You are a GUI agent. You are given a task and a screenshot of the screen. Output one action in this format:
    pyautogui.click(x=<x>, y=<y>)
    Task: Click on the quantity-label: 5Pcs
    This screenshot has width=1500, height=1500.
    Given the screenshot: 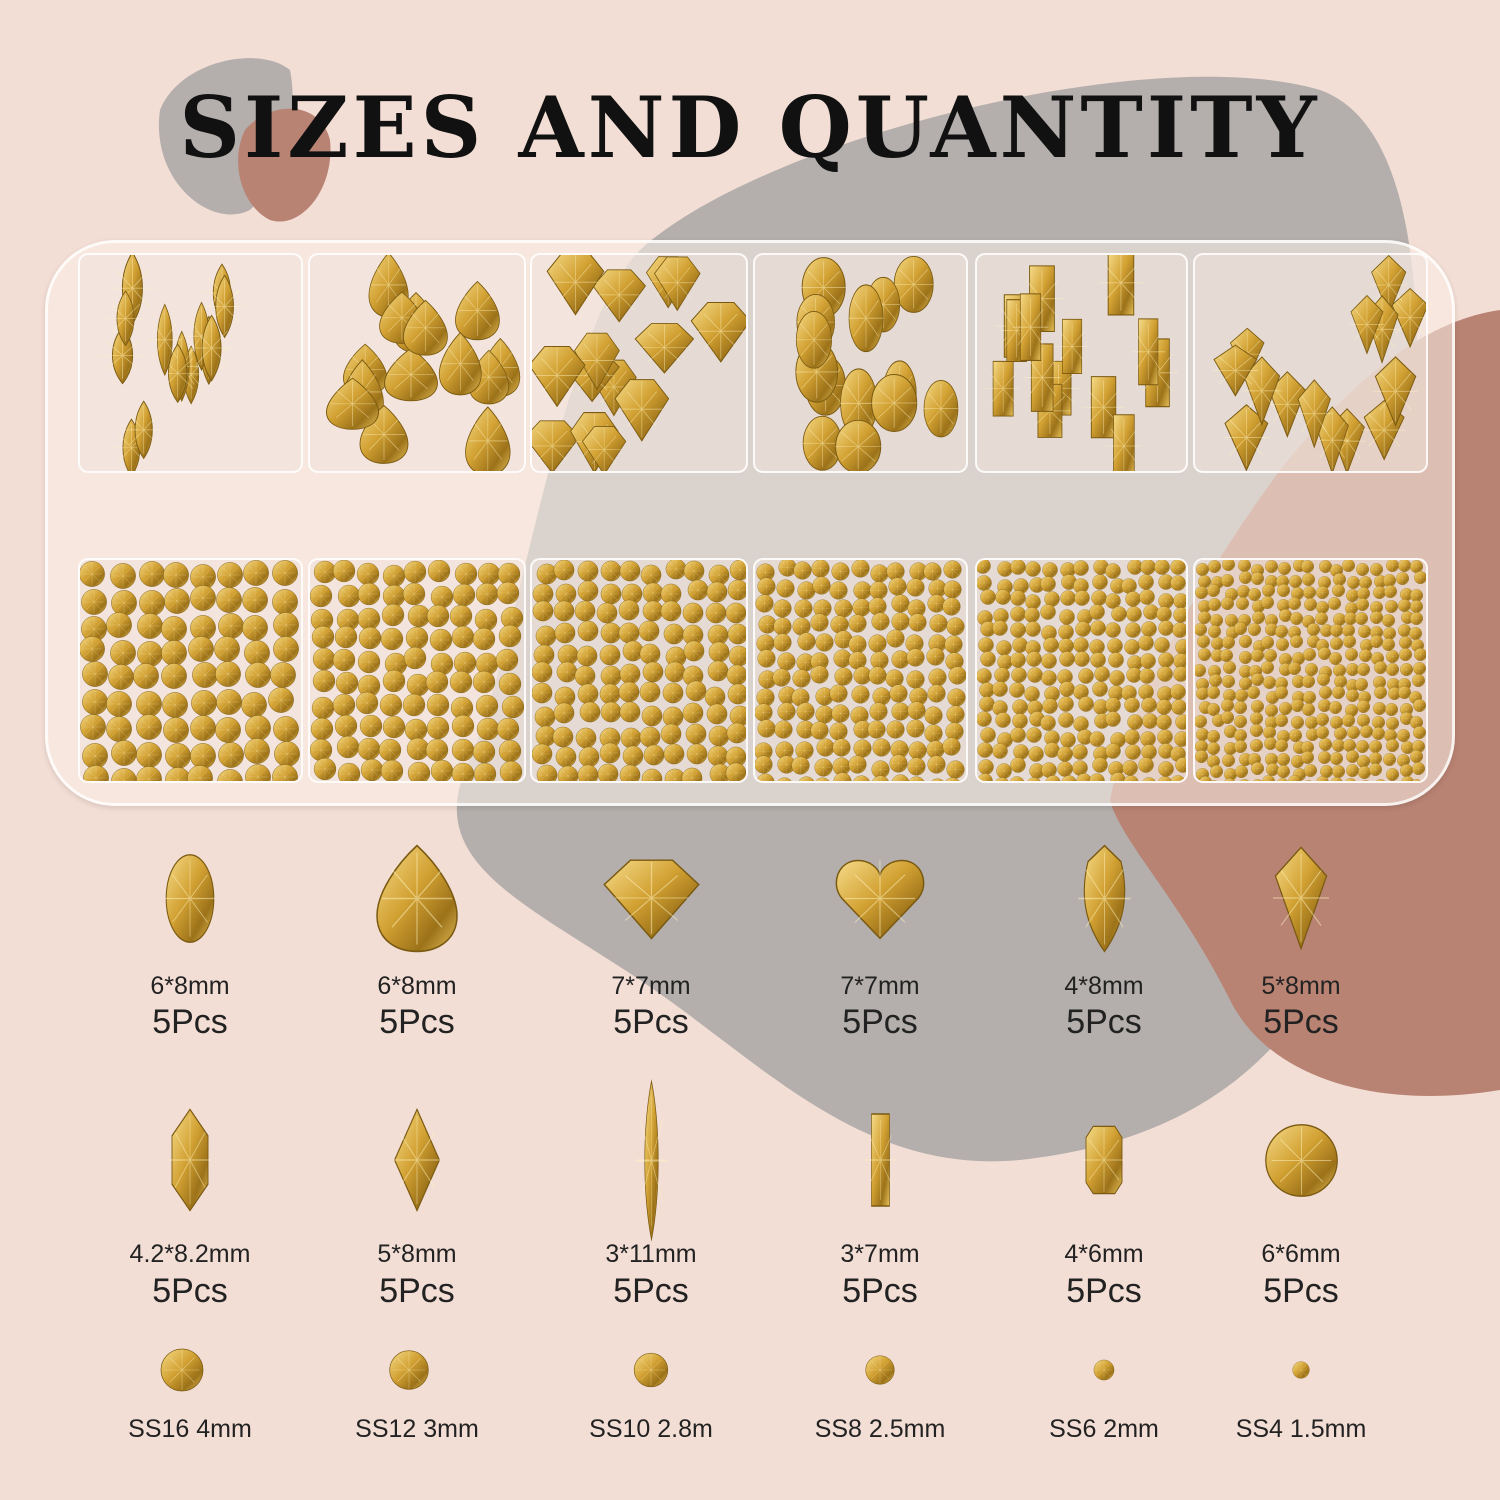 What is the action you would take?
    pyautogui.click(x=417, y=1291)
    